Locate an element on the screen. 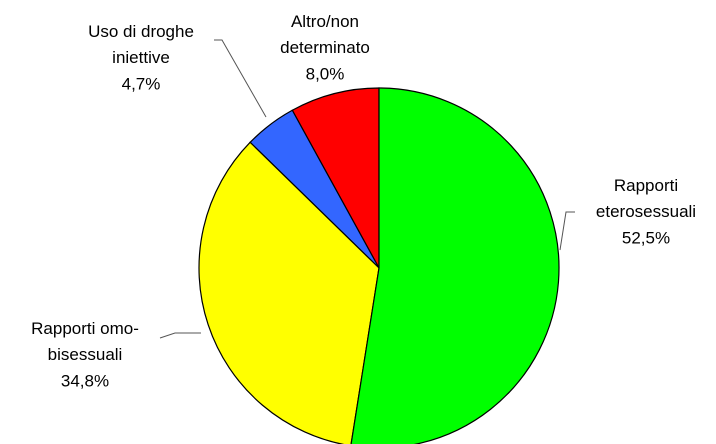 The image size is (716, 444). value-label: 8,0% is located at coordinates (325, 73).